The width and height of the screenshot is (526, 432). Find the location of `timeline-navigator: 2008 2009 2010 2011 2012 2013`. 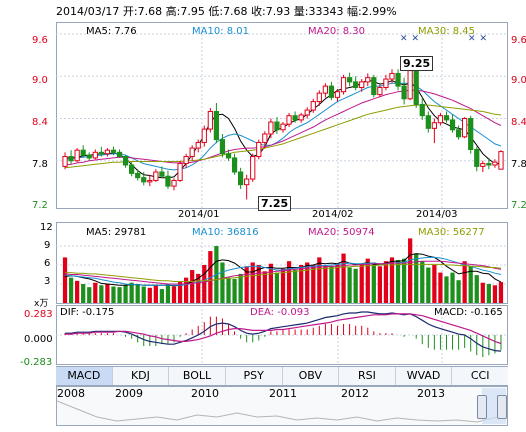

timeline-navigator: 2008 2009 2010 2011 2012 2013 is located at coordinates (282, 406).